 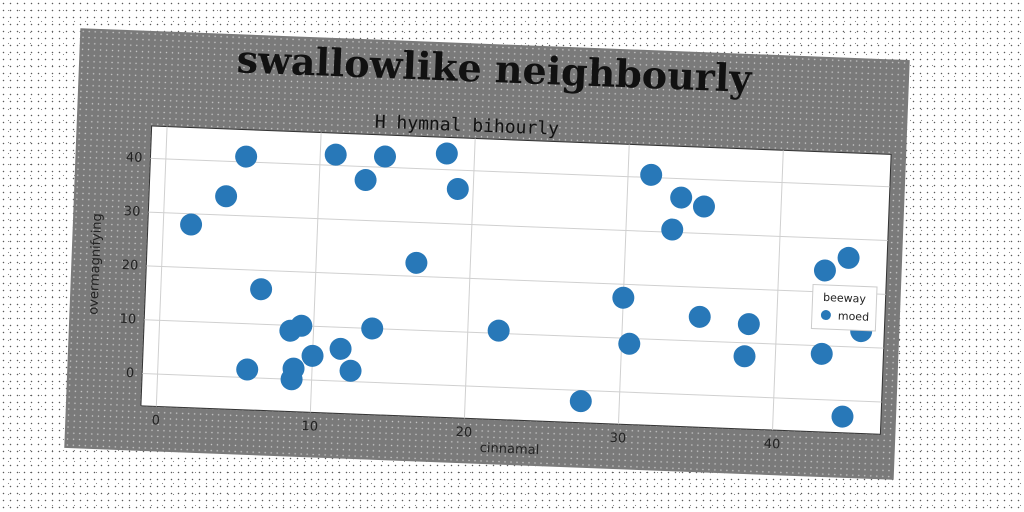 What do you see at coordinates (155, 420) in the screenshot?
I see `x-tick-label: 0` at bounding box center [155, 420].